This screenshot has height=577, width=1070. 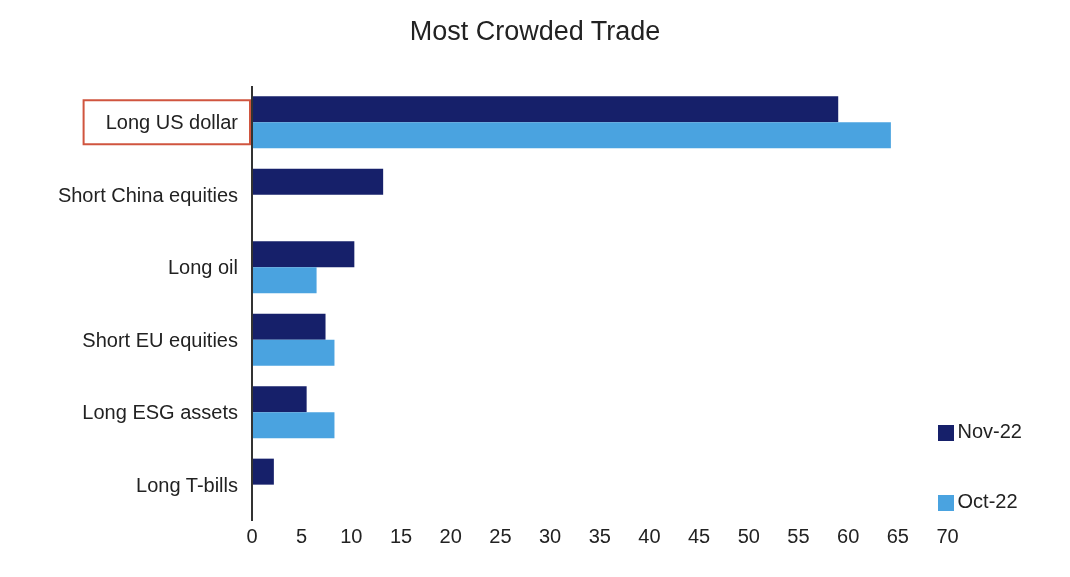 I want to click on legend-label: Nov-22, so click(x=989, y=431).